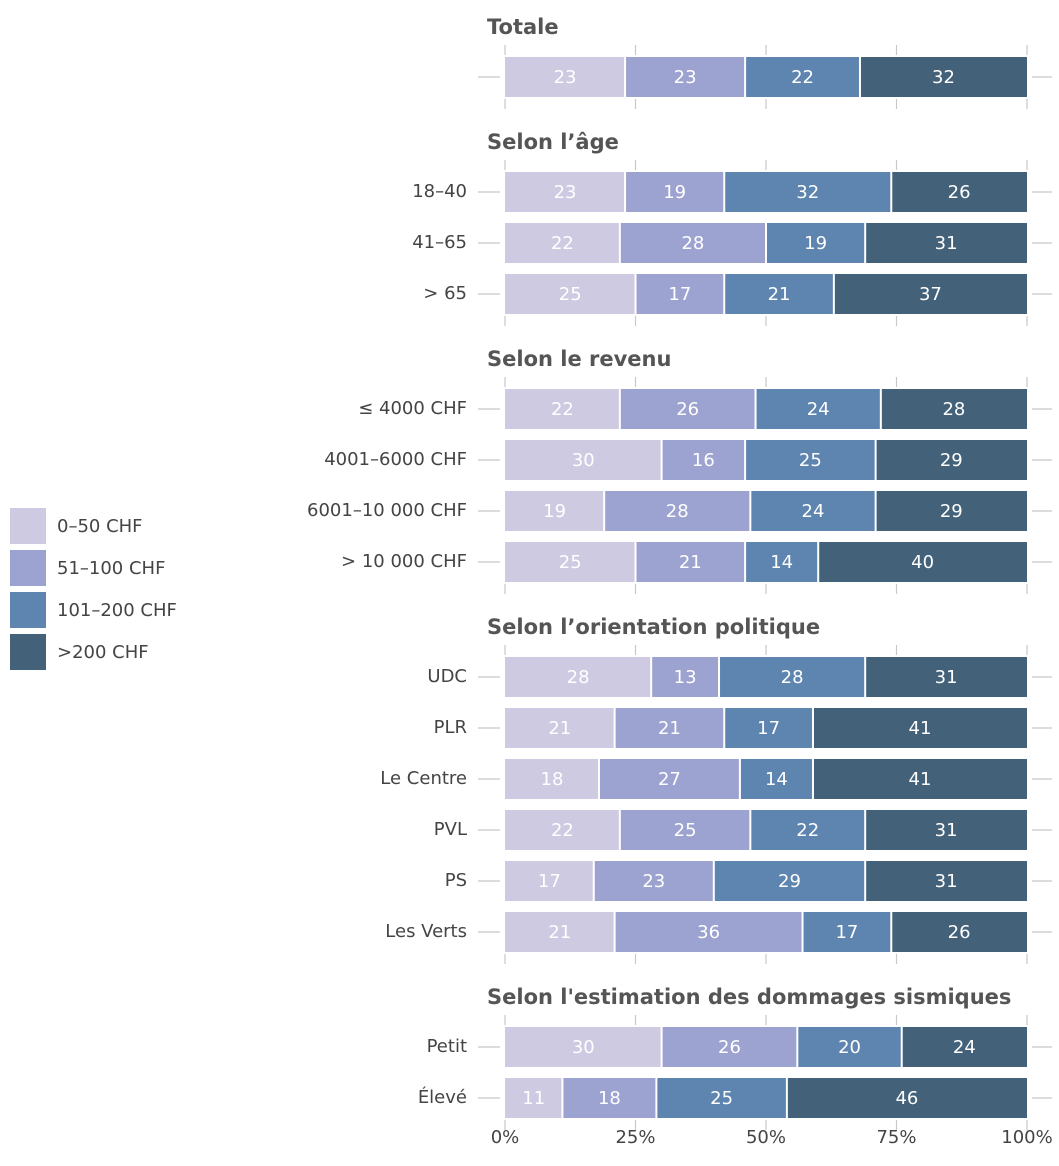  What do you see at coordinates (450, 727) in the screenshot?
I see `category-label: PLR` at bounding box center [450, 727].